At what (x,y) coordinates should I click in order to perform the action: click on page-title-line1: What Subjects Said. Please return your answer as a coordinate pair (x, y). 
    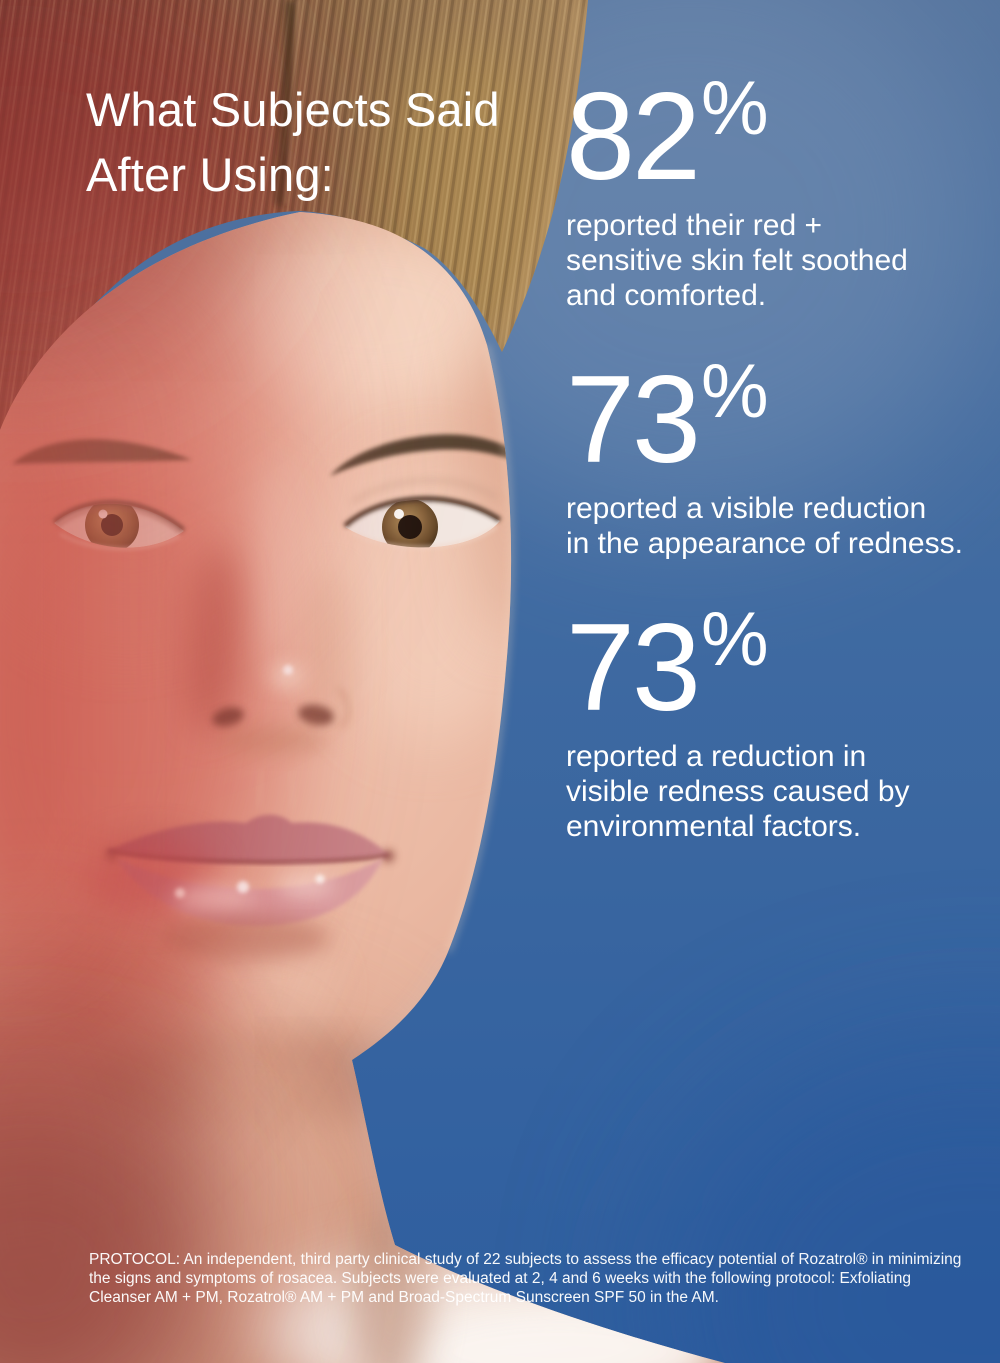
    Looking at the image, I should click on (293, 109).